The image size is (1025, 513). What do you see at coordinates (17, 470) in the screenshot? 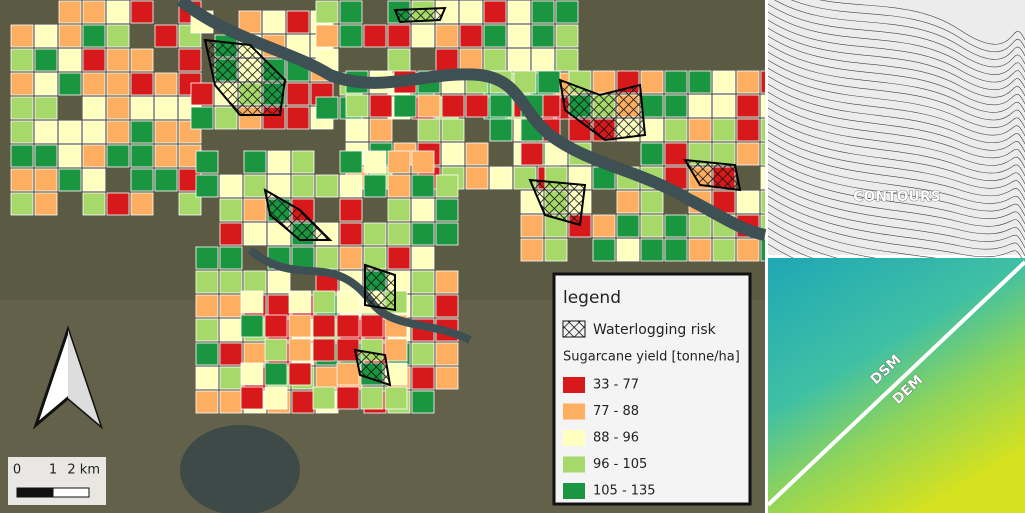
I see `scale-label: 0` at bounding box center [17, 470].